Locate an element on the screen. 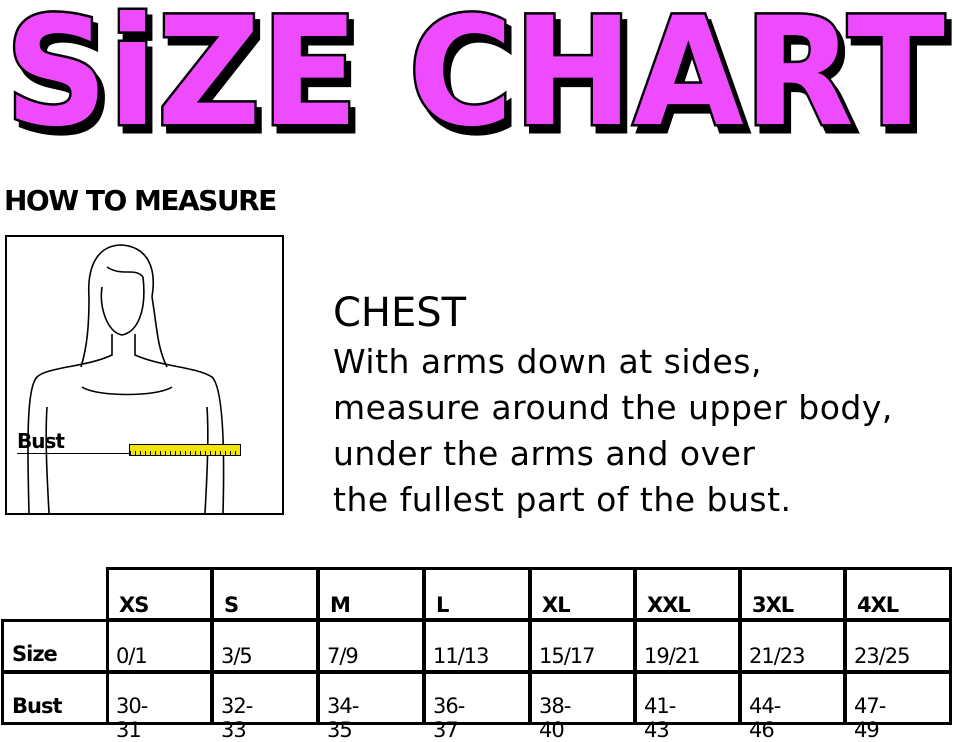 This screenshot has width=953, height=742. size-value: 19/21 is located at coordinates (672, 656).